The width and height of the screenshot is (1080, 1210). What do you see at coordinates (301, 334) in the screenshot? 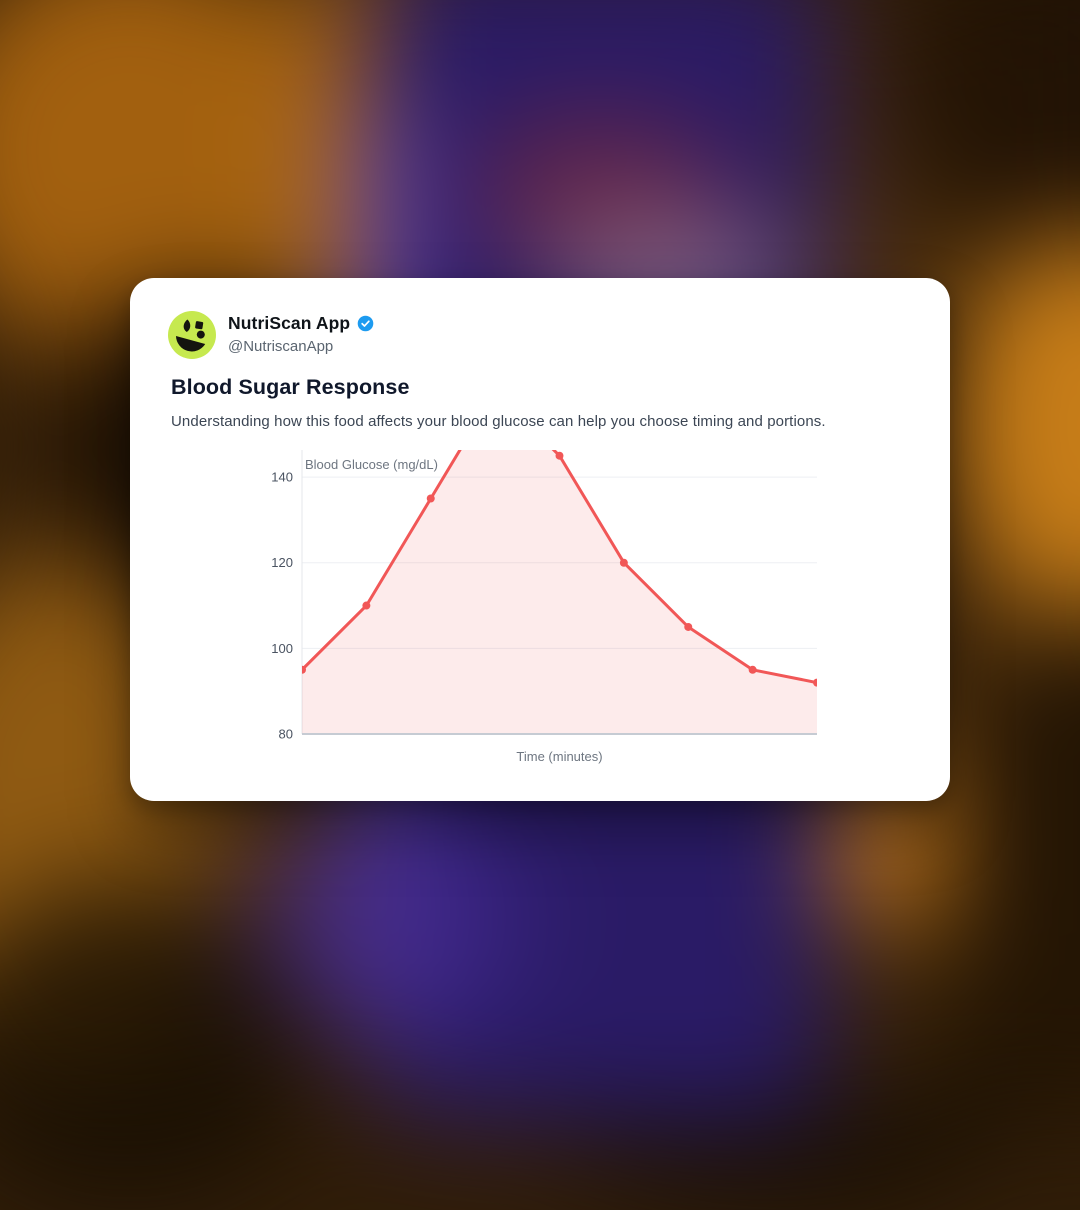
I see `post-header: NutriScan App @NutriscanApp` at bounding box center [301, 334].